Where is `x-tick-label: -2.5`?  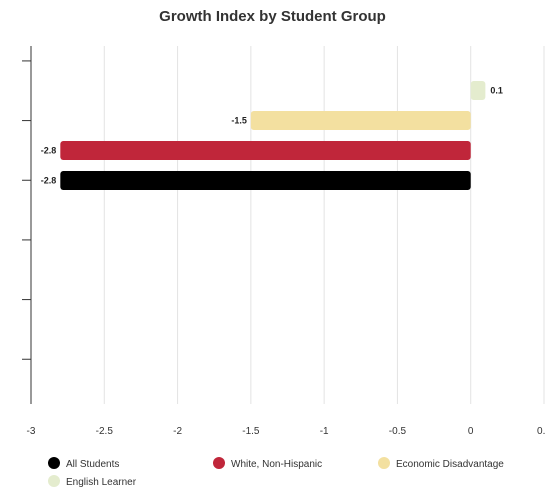 x-tick-label: -2.5 is located at coordinates (105, 431).